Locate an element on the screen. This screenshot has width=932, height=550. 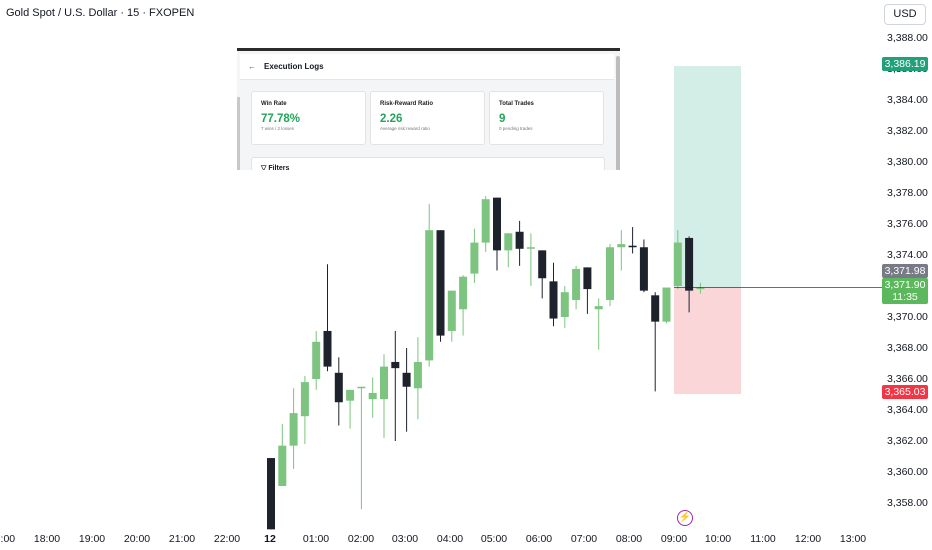
time-tick-label: 02:00 is located at coordinates (361, 539).